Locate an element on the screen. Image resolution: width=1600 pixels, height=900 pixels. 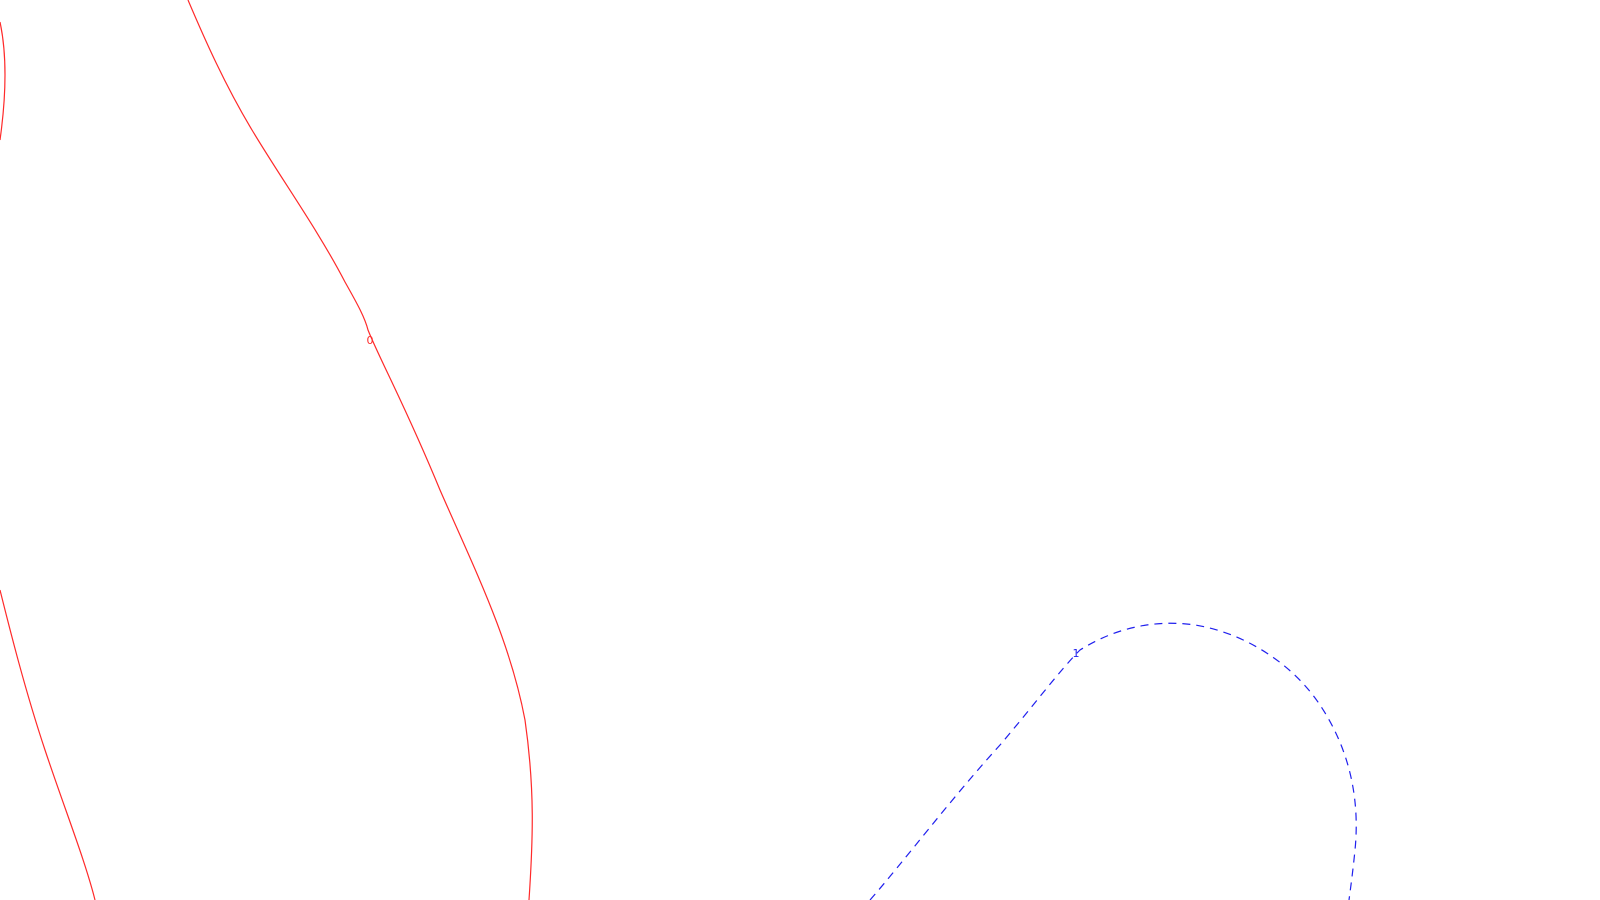
contour-line-0-lower-left is located at coordinates (48, 744).